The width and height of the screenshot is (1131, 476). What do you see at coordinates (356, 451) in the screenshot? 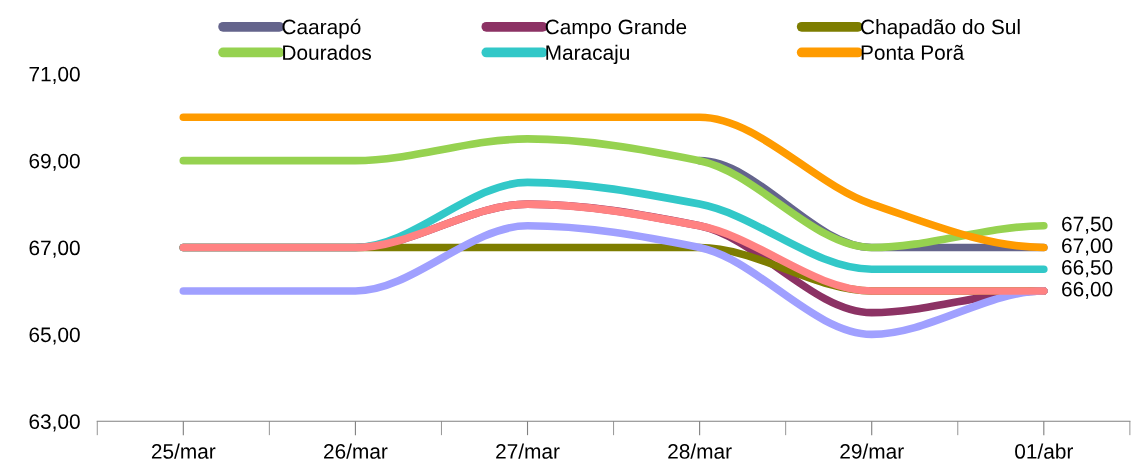
I see `x-tick-label: 26/mar` at bounding box center [356, 451].